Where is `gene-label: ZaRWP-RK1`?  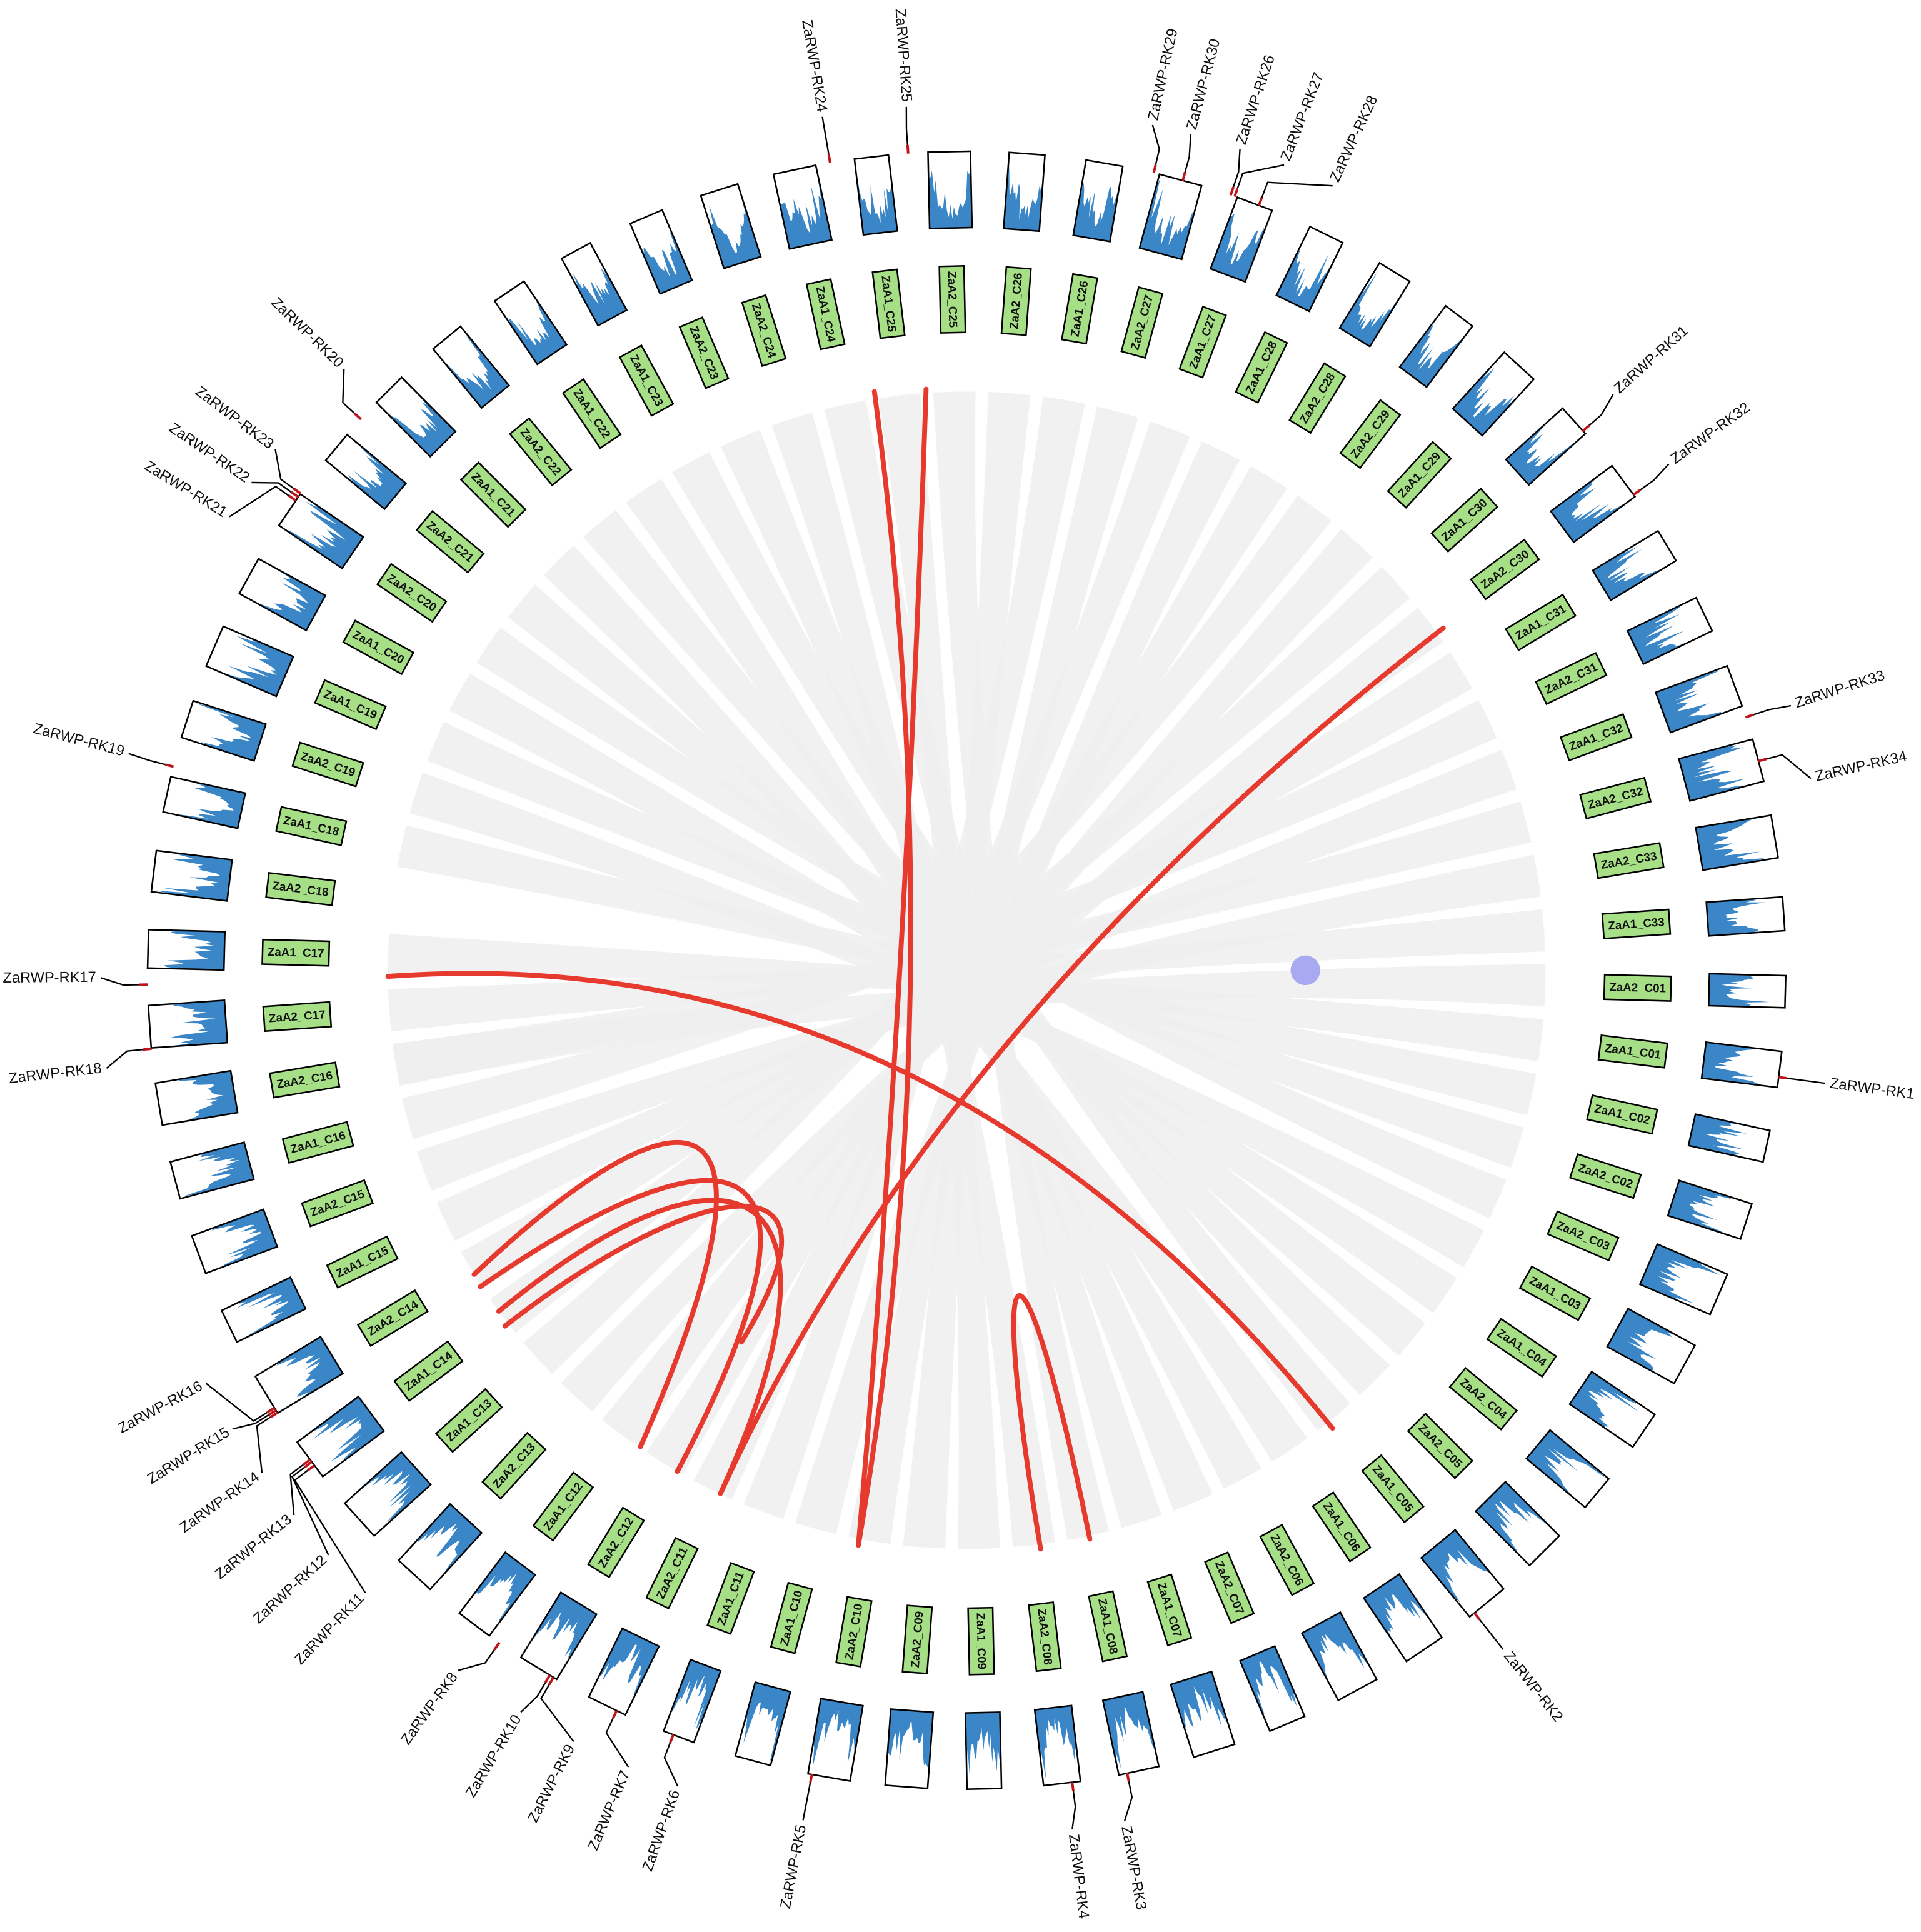
gene-label: ZaRWP-RK1 is located at coordinates (1872, 1089).